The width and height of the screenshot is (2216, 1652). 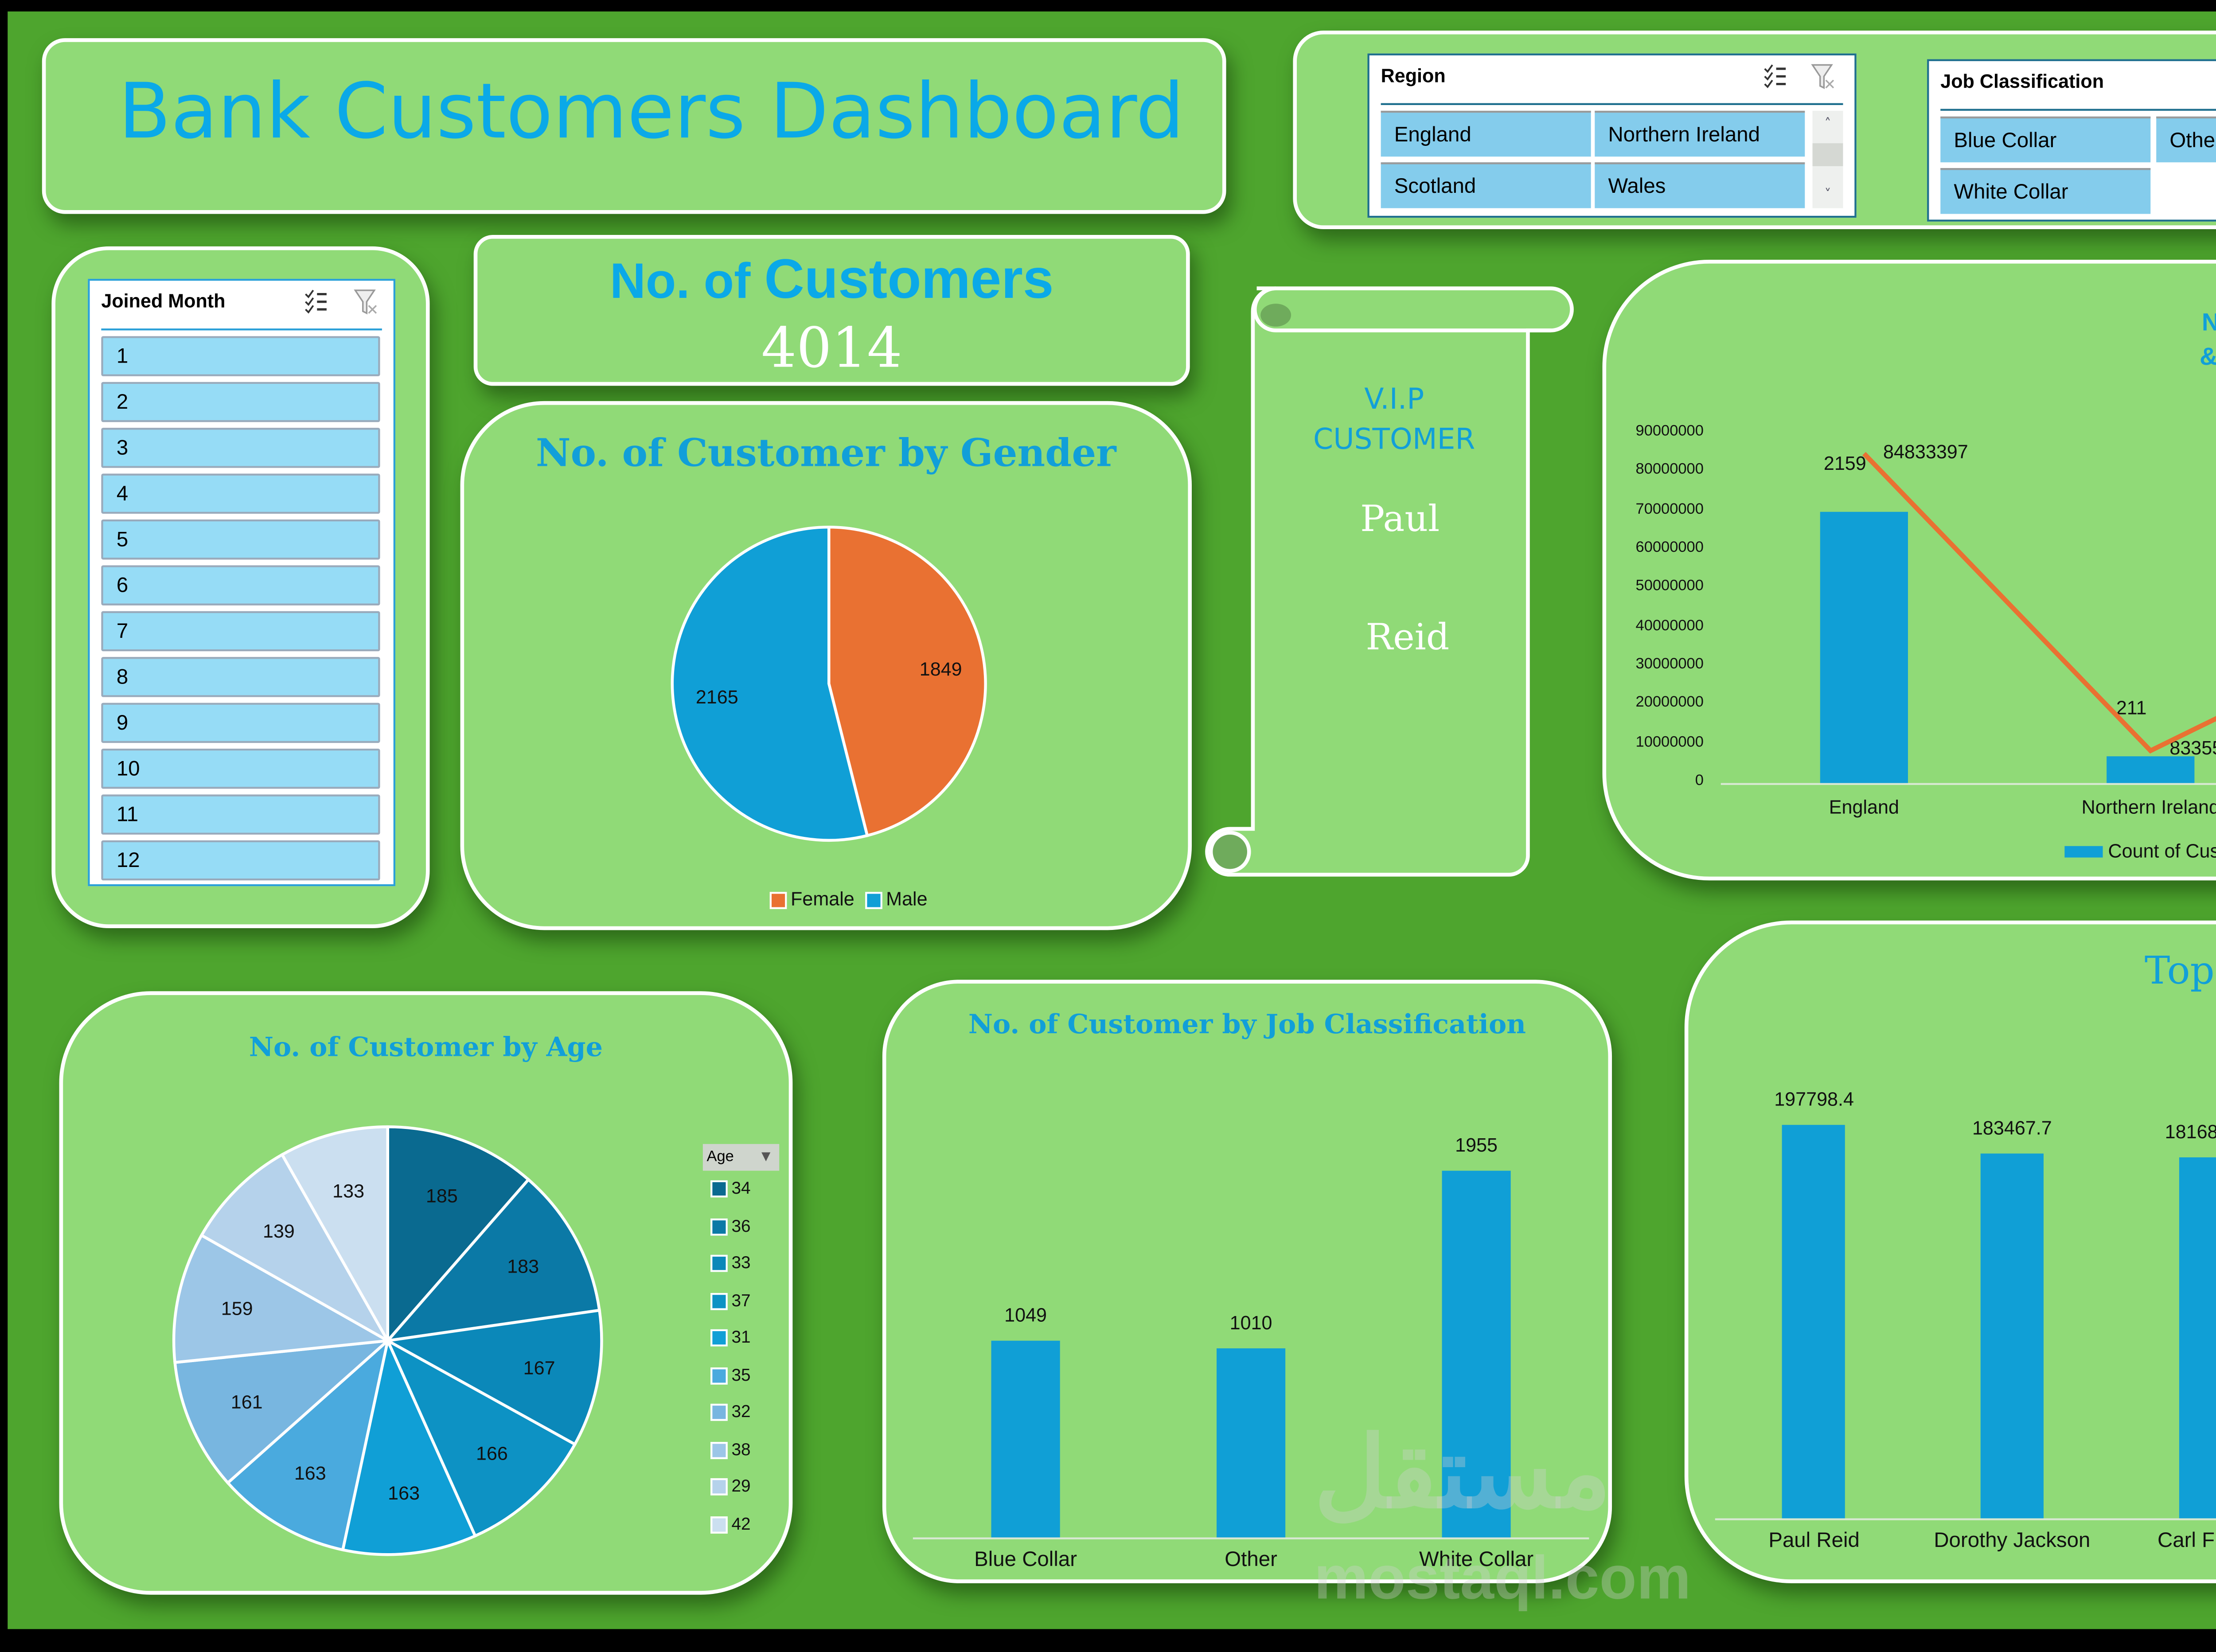 What do you see at coordinates (1400, 520) in the screenshot?
I see `vip-first-name: Paul` at bounding box center [1400, 520].